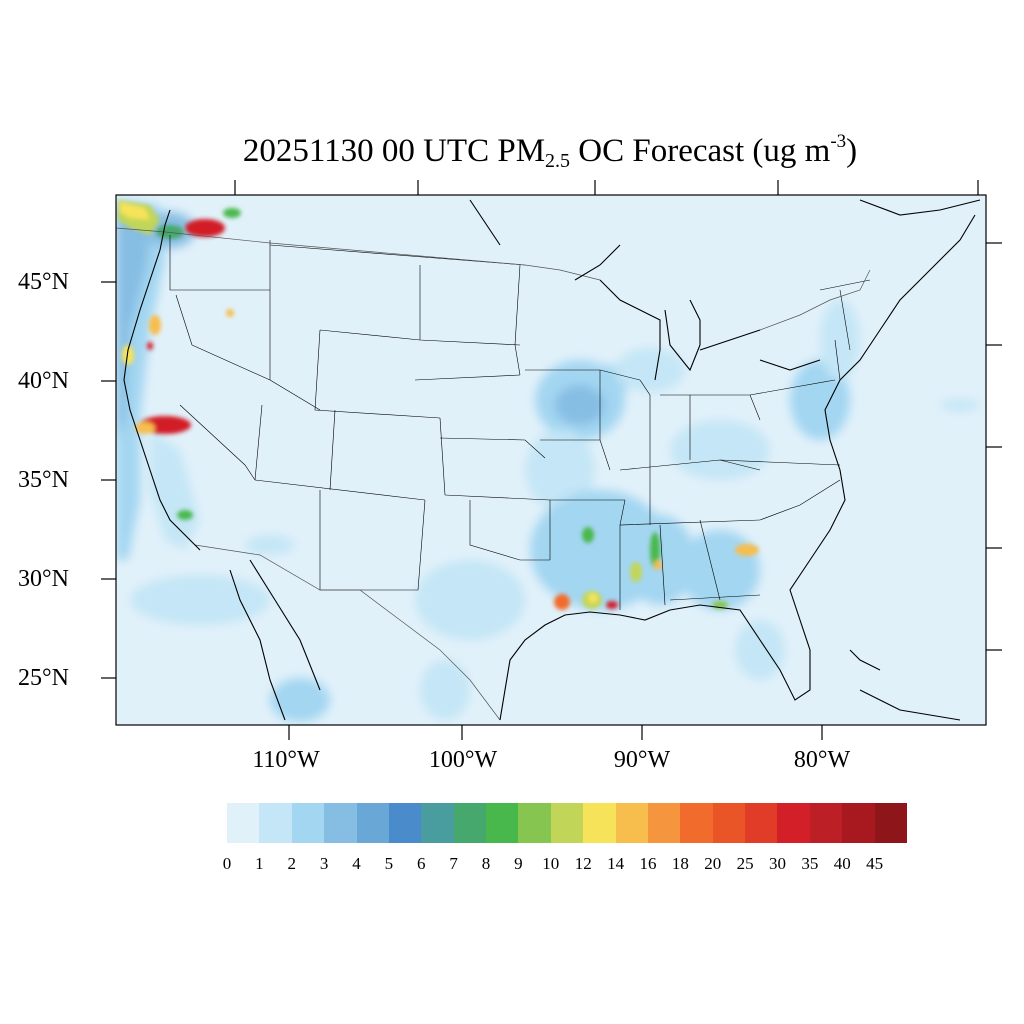 The width and height of the screenshot is (1024, 1024). I want to click on colorbar-label: 16, so click(648, 863).